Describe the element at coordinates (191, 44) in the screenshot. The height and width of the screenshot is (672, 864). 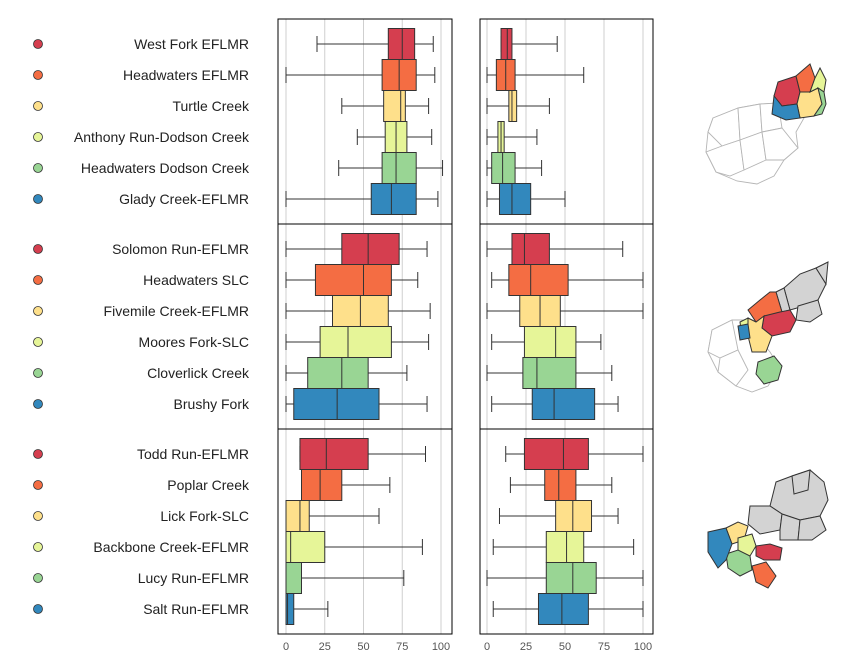
I see `row-label: West Fork EFLMR` at that location.